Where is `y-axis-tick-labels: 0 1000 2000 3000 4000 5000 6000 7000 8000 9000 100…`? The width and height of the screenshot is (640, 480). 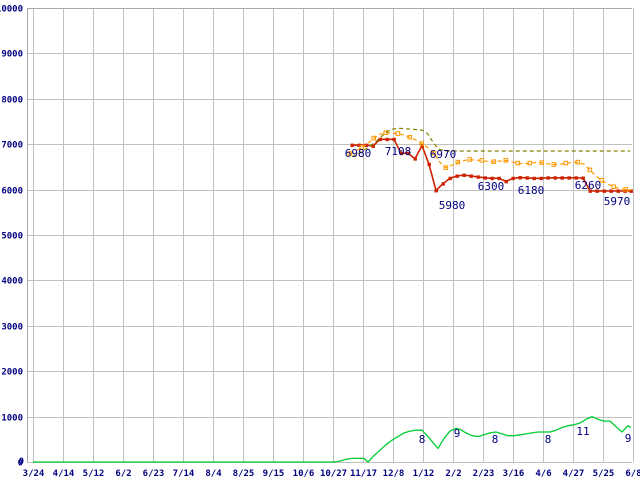 y-axis-tick-labels: 0 1000 2000 3000 4000 5000 6000 7000 8000 9000 100… is located at coordinates (12, 237).